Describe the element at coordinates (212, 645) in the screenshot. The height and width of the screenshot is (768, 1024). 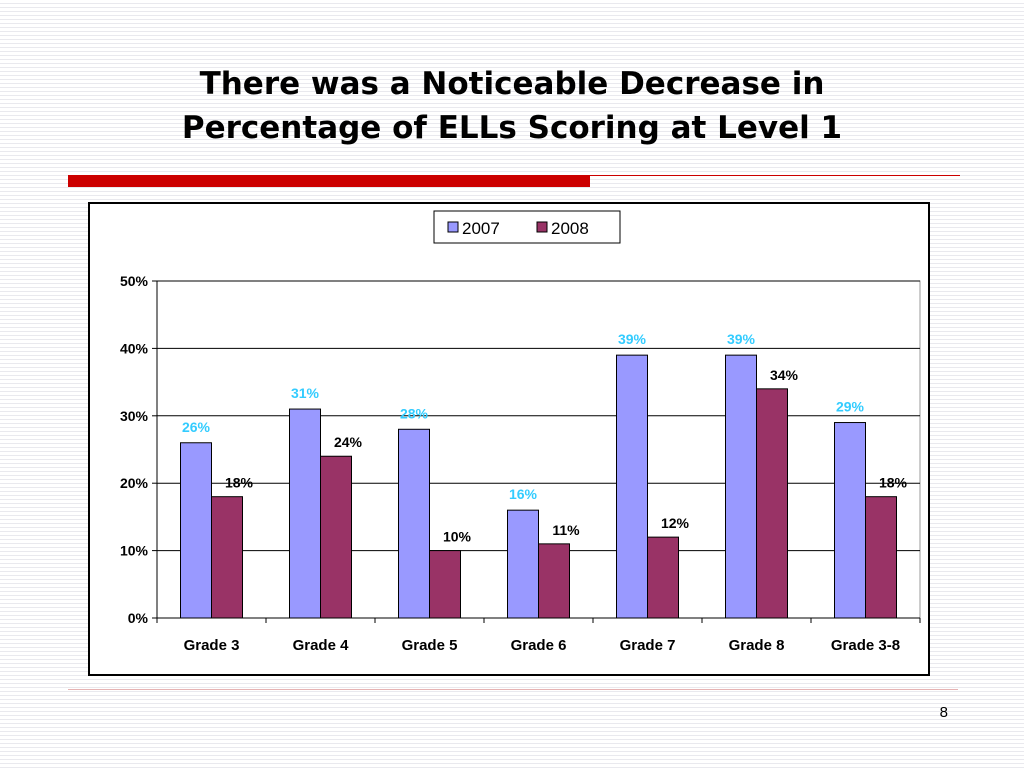
I see `x-tick-label: Grade 3` at that location.